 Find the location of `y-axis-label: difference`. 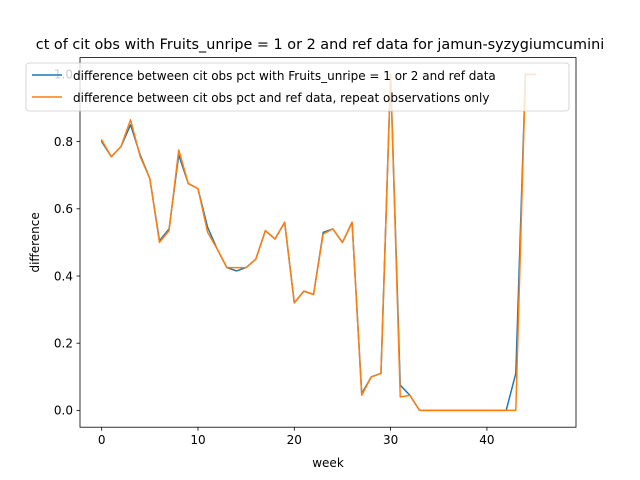

y-axis-label: difference is located at coordinates (35, 242).